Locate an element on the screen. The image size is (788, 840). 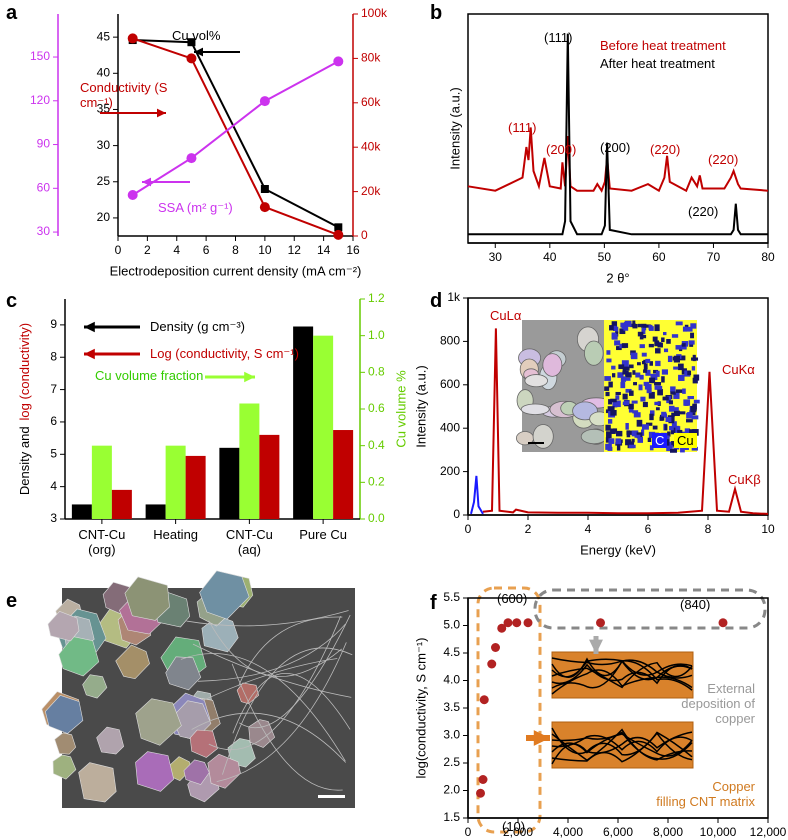
x-tick-label: 80 is located at coordinates (768, 257).